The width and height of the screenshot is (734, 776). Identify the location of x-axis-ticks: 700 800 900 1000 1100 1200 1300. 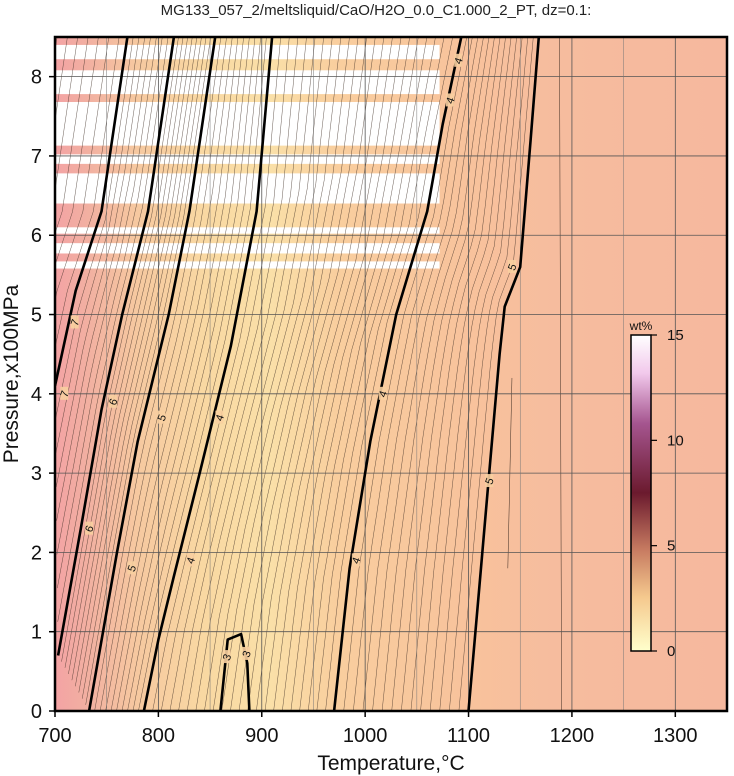
(368, 729).